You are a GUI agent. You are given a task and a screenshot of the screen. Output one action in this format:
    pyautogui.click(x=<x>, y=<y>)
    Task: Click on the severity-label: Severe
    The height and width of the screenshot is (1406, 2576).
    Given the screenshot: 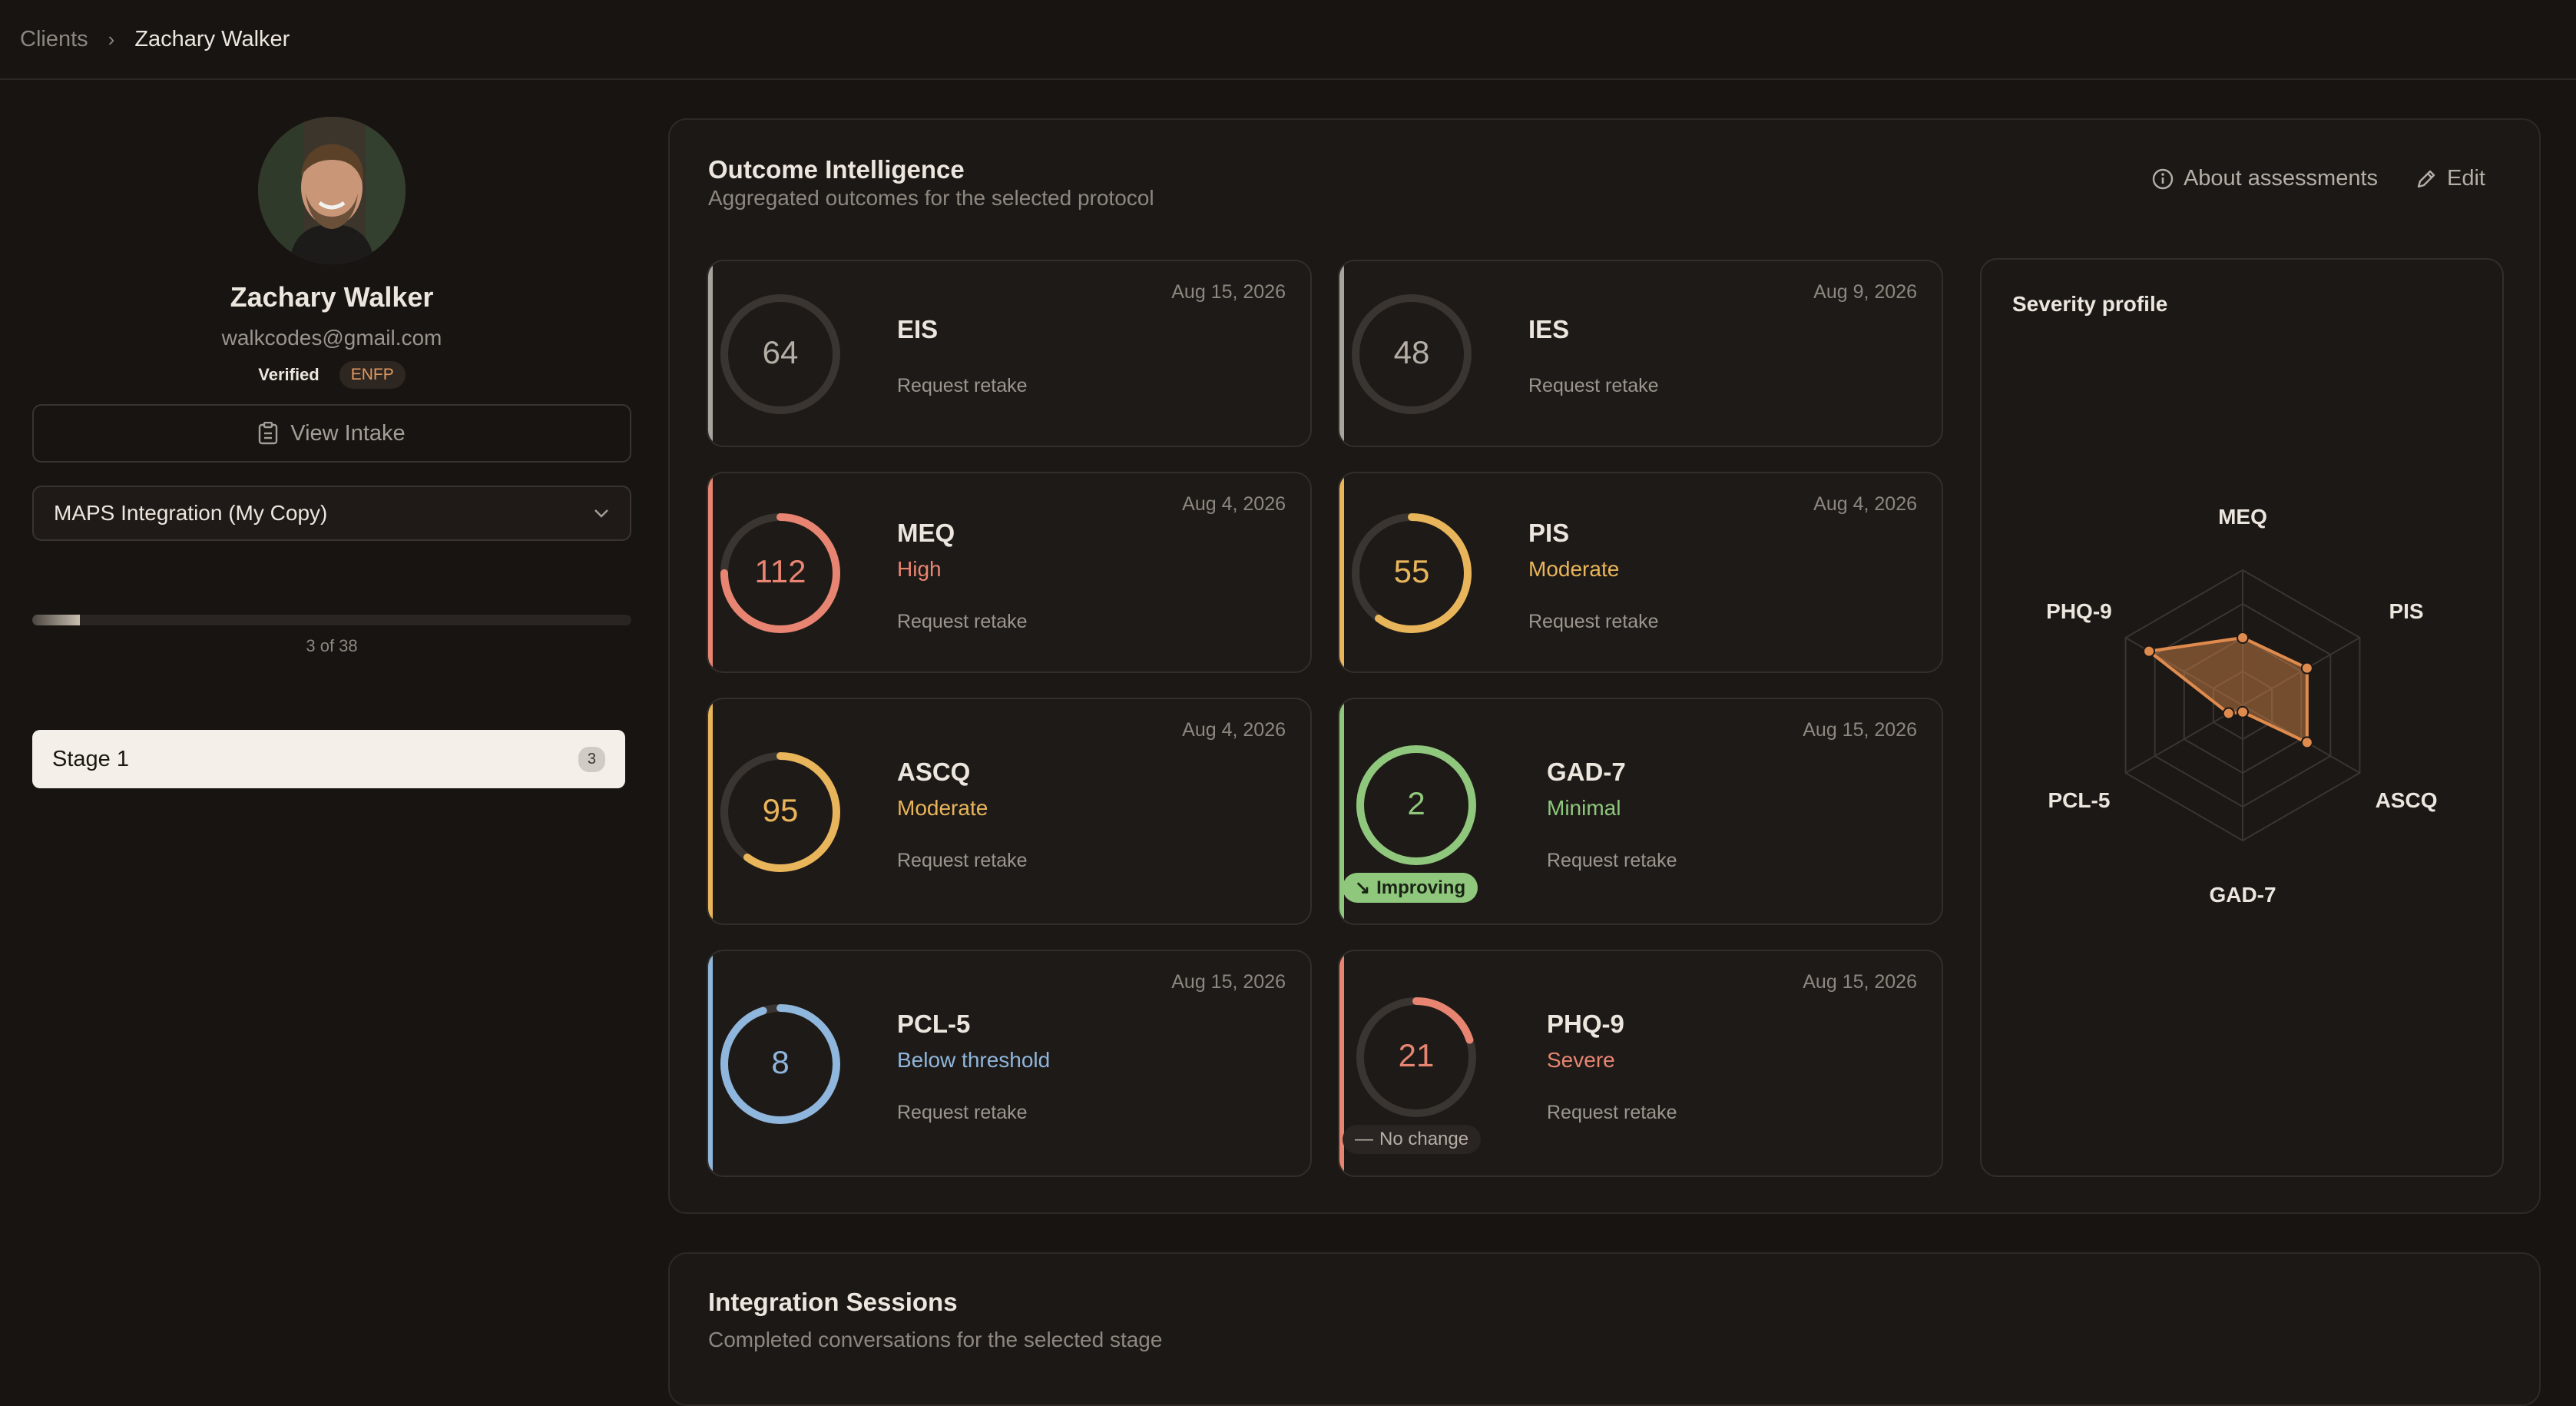 What is the action you would take?
    pyautogui.click(x=1581, y=1060)
    